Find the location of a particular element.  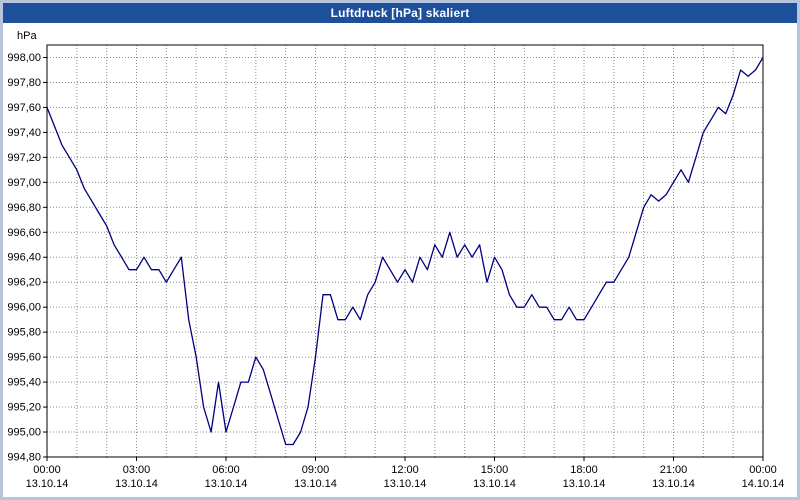

svg-text: 996,40 is located at coordinates (24, 258).